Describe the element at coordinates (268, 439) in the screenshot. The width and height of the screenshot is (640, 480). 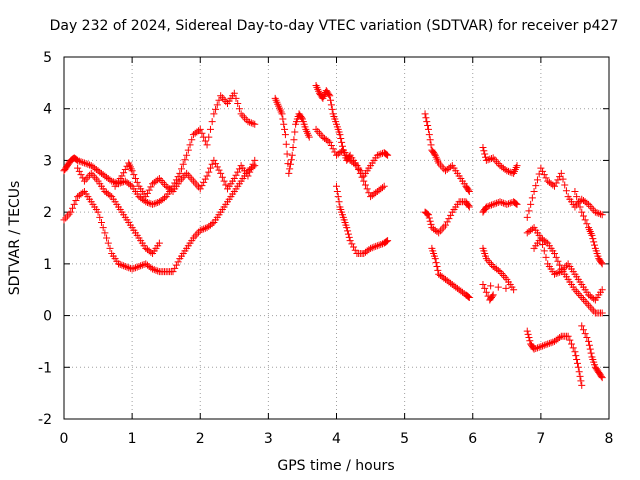
I see `x-tick-label: 3` at that location.